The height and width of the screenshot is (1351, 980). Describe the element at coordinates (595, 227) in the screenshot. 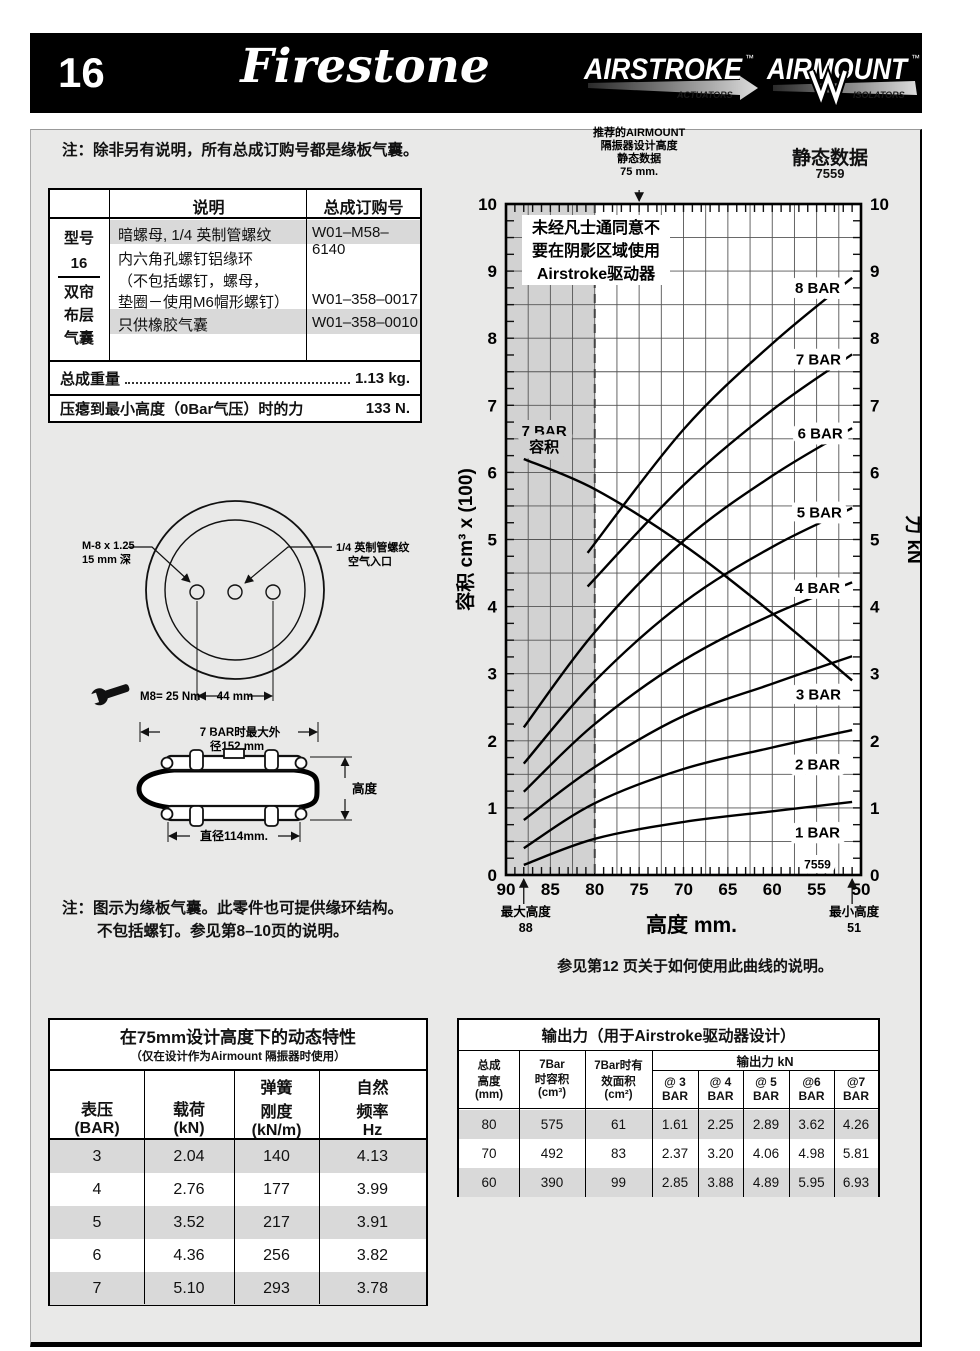

I see `warning-text: 未经凡士通同意不` at that location.